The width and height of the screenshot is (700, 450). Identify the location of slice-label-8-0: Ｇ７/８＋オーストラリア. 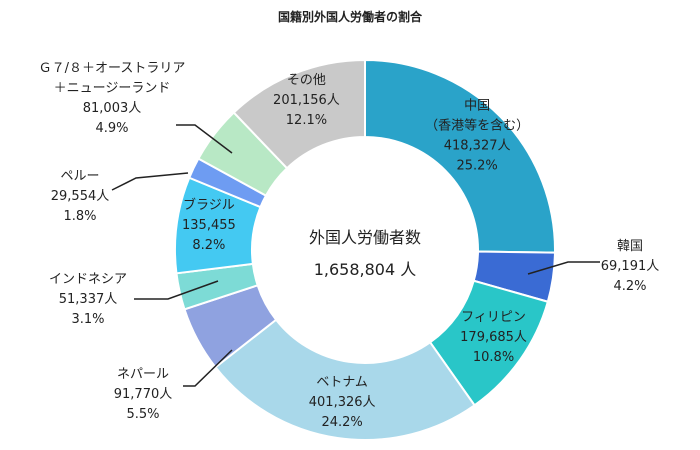
(112, 68).